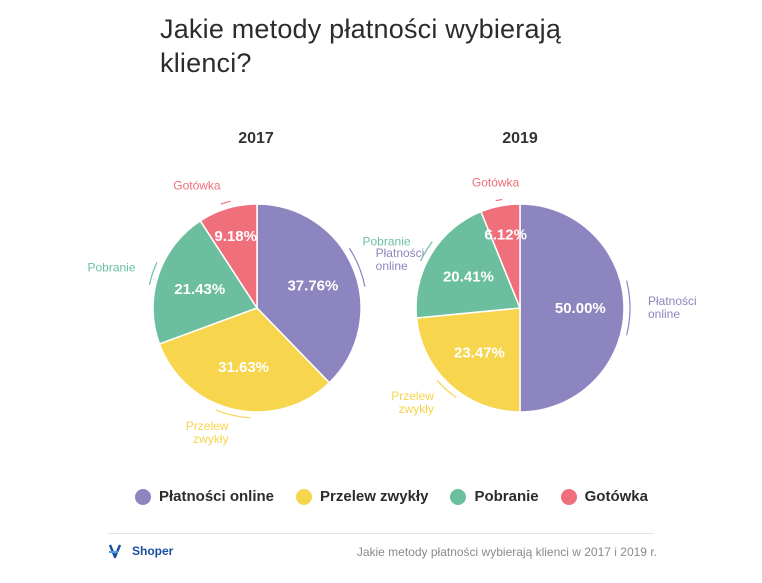  What do you see at coordinates (580, 308) in the screenshot?
I see `slice-value-label: 50.00%` at bounding box center [580, 308].